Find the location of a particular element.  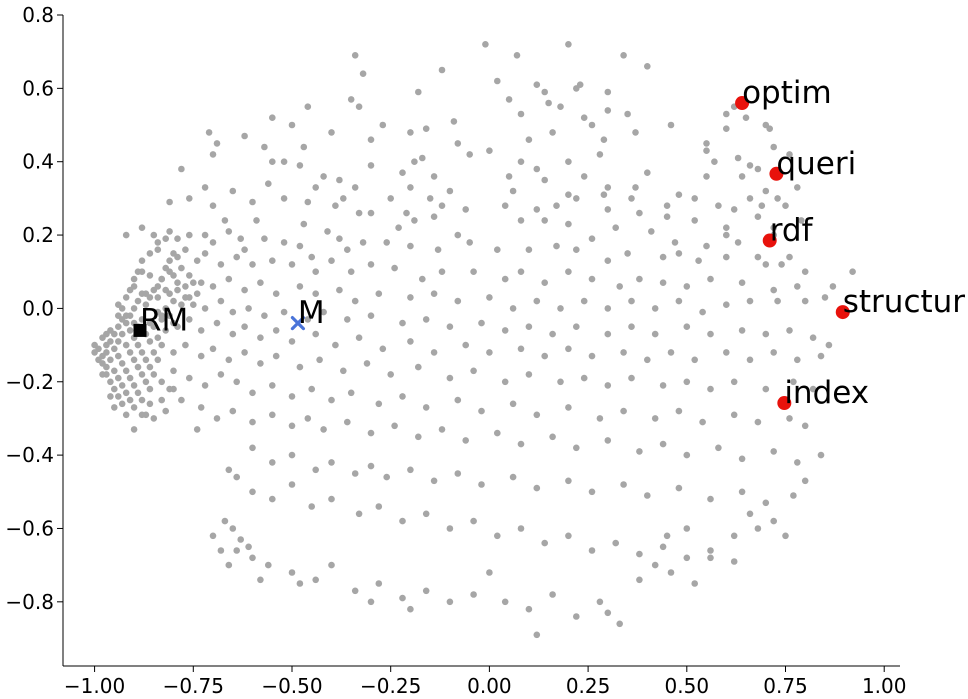

x-tick-label: −1.00 is located at coordinates (94, 686).